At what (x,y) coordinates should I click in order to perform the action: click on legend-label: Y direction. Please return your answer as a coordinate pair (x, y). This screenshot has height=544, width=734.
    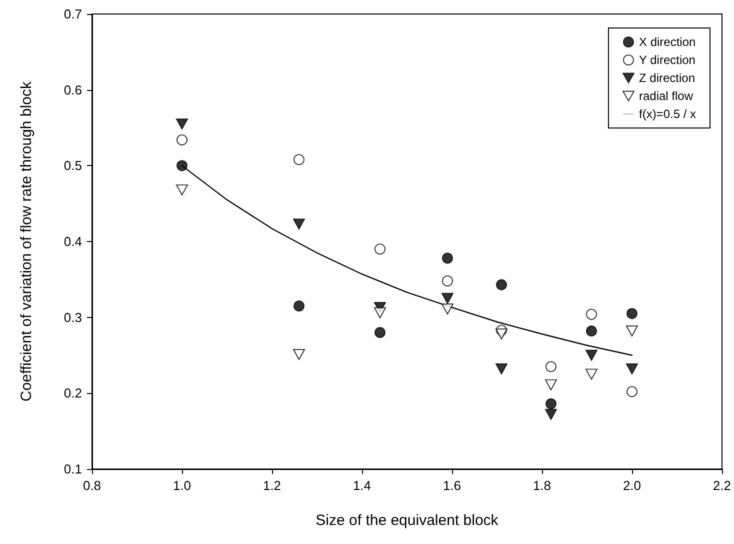
    Looking at the image, I should click on (667, 60).